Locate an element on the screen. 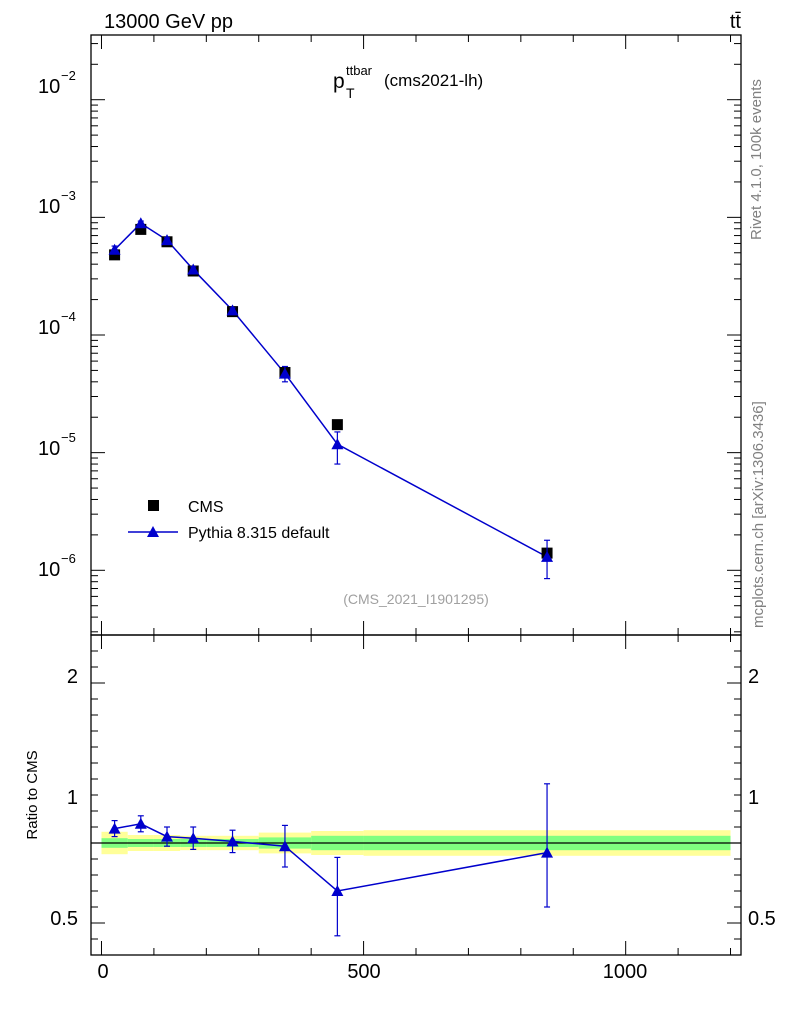 The height and width of the screenshot is (1024, 786). x-tick-1000: 1000 is located at coordinates (625, 972).